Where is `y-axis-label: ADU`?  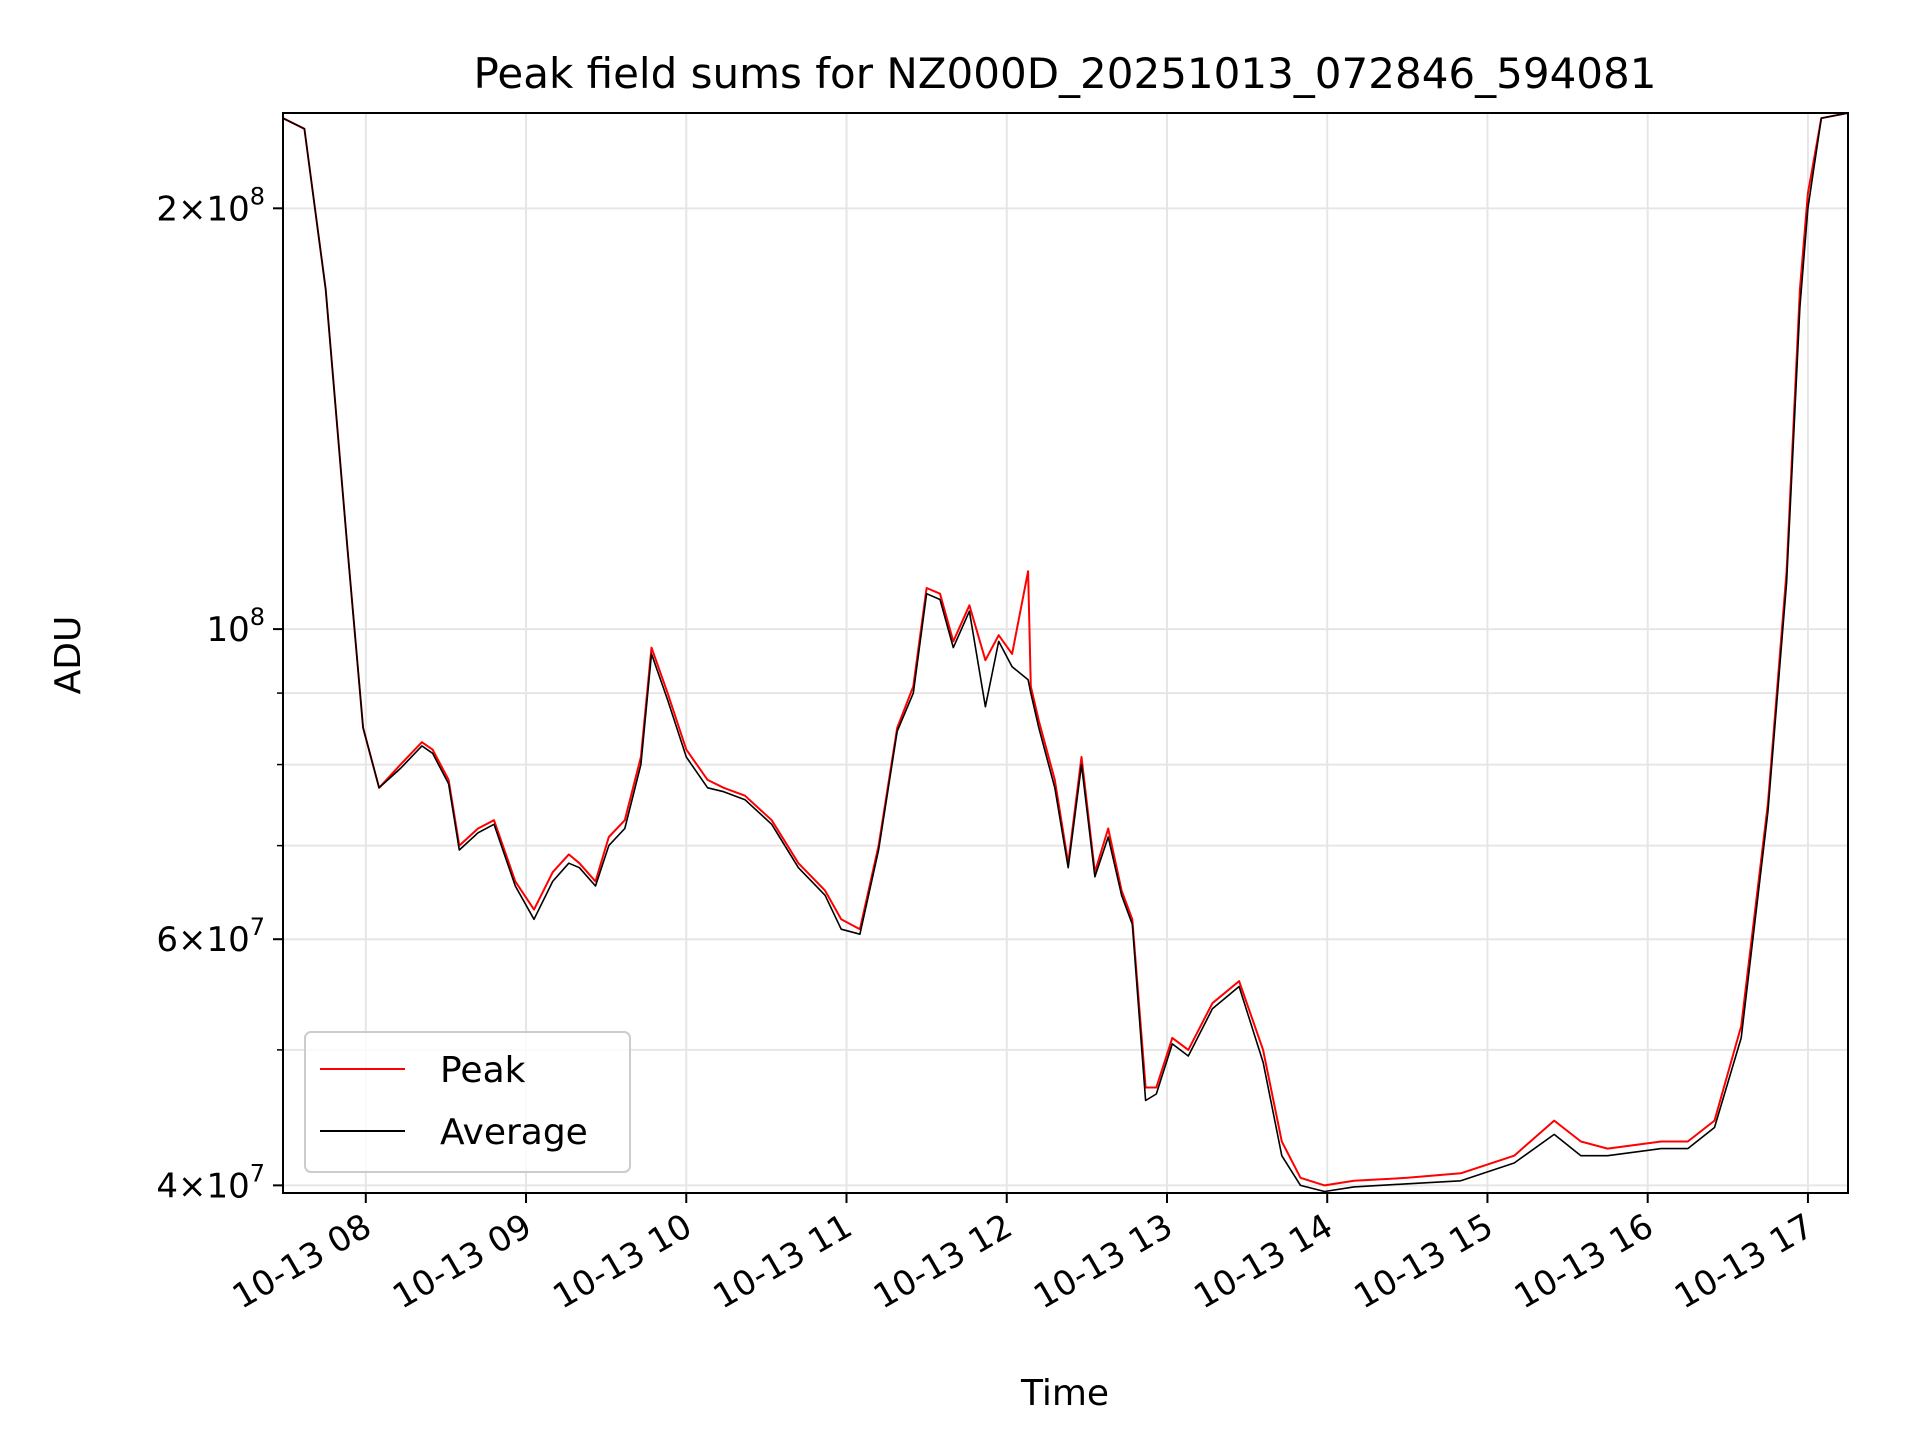 y-axis-label: ADU is located at coordinates (68, 655).